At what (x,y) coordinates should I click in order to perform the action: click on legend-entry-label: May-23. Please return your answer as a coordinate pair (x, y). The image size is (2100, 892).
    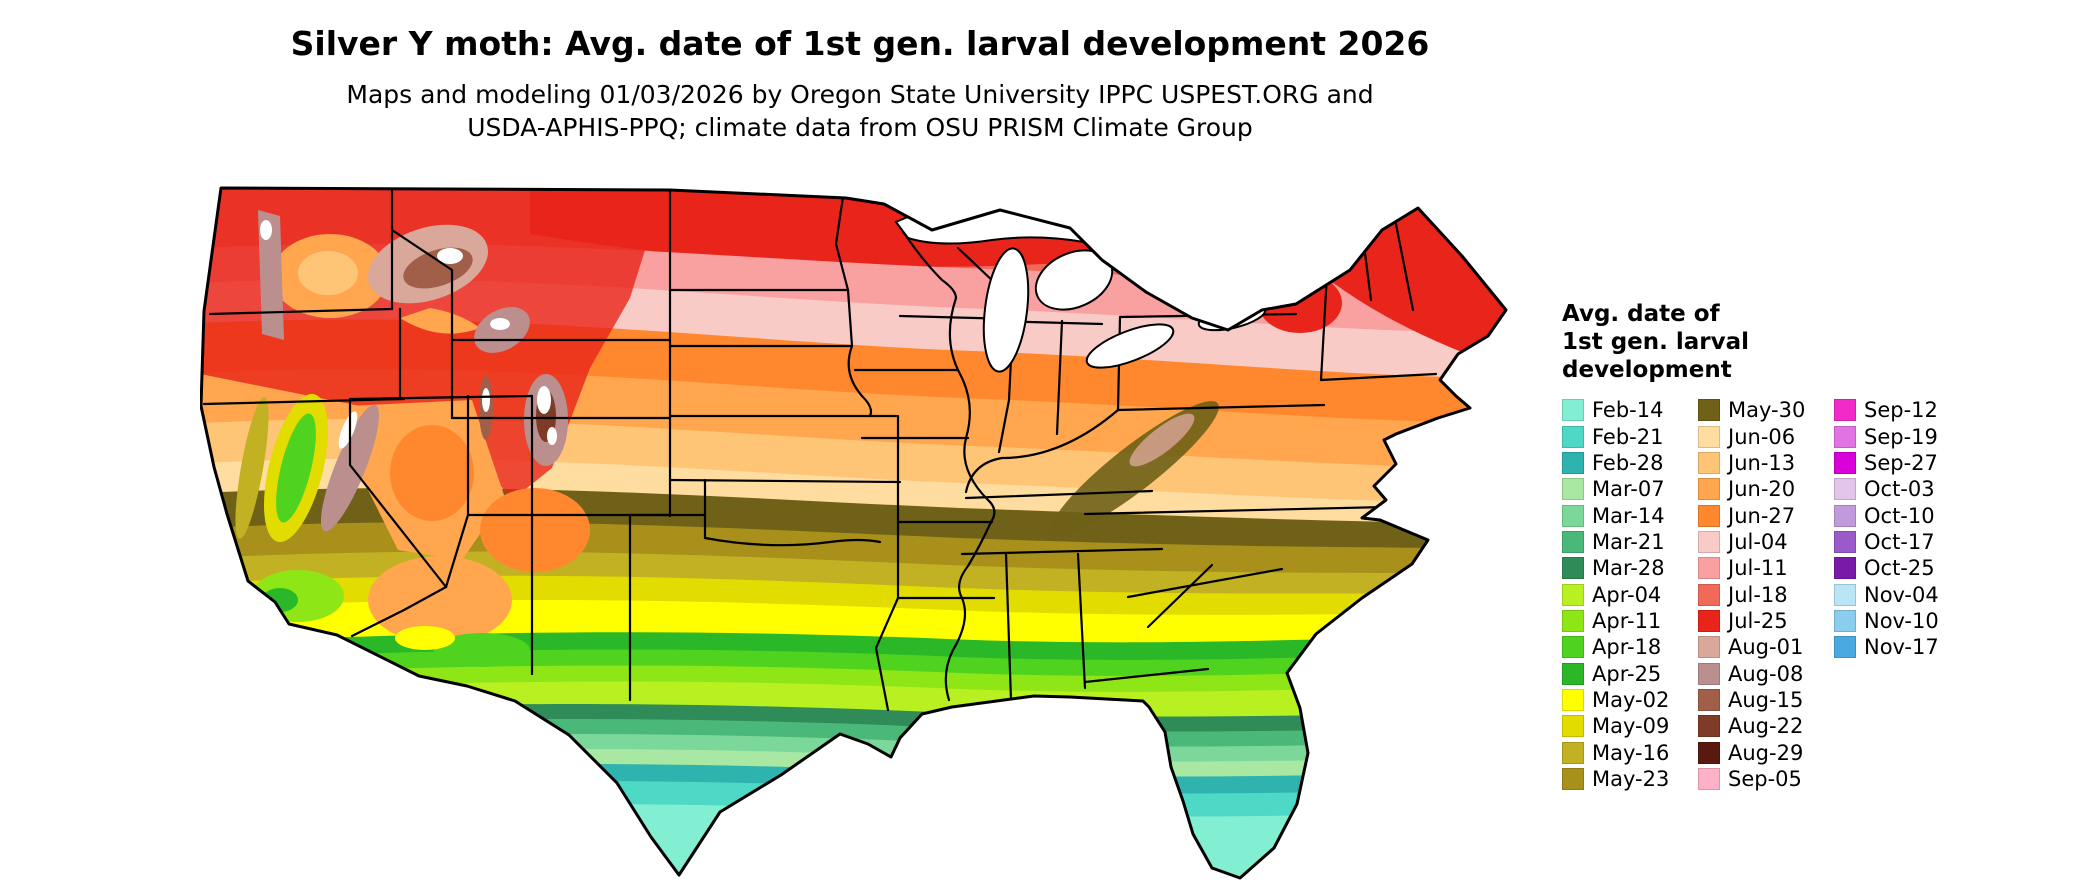
    Looking at the image, I should click on (1631, 778).